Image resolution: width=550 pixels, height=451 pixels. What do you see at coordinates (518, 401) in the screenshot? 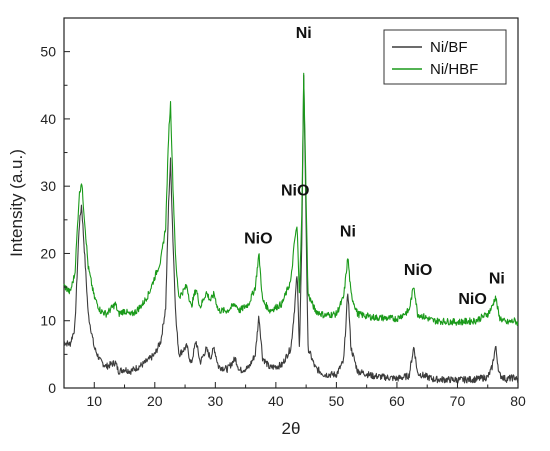
I see `x-tick-label: 80` at bounding box center [518, 401].